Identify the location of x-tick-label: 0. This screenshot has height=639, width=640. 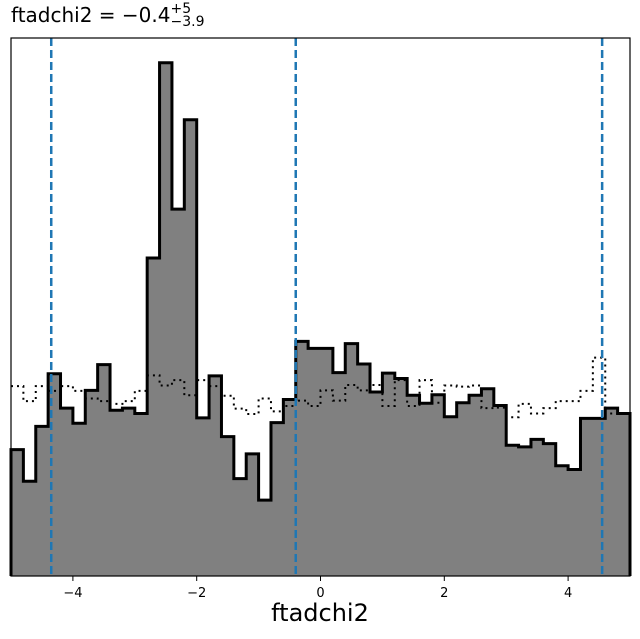
(320, 593).